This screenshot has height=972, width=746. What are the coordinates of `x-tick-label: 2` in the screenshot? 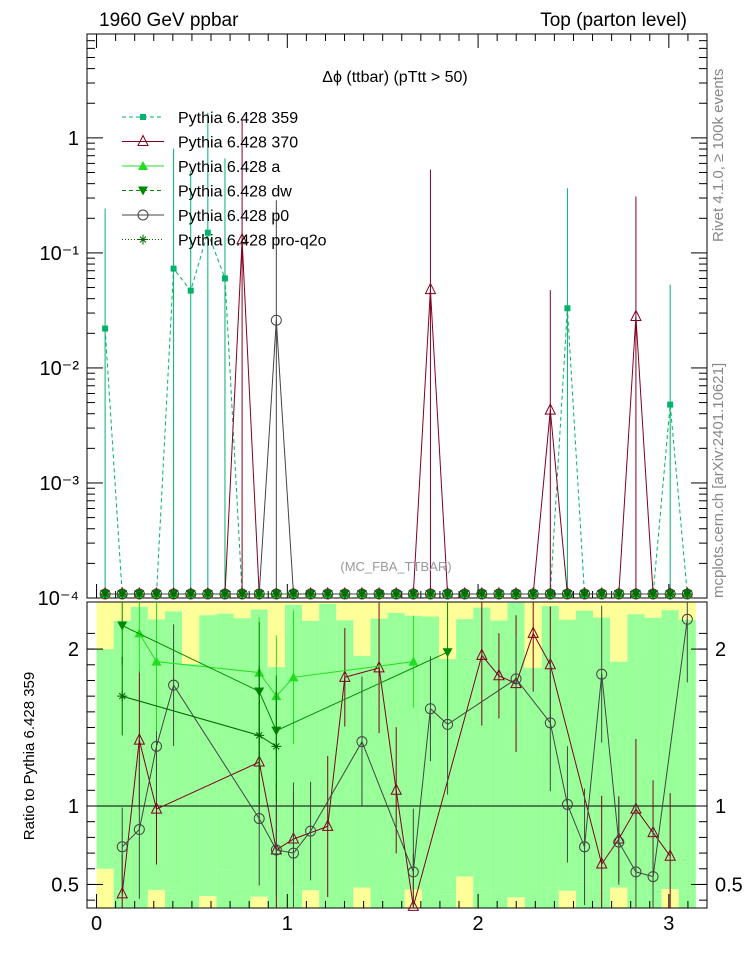 It's located at (478, 924).